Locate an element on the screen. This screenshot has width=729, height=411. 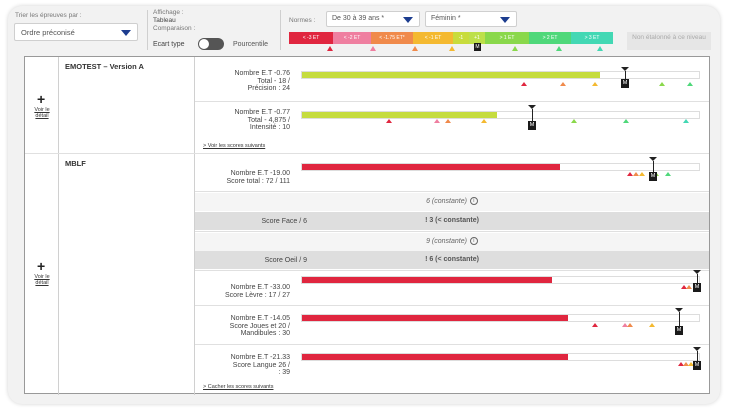
scale-segment: < -1.75 ET* is located at coordinates (392, 38).